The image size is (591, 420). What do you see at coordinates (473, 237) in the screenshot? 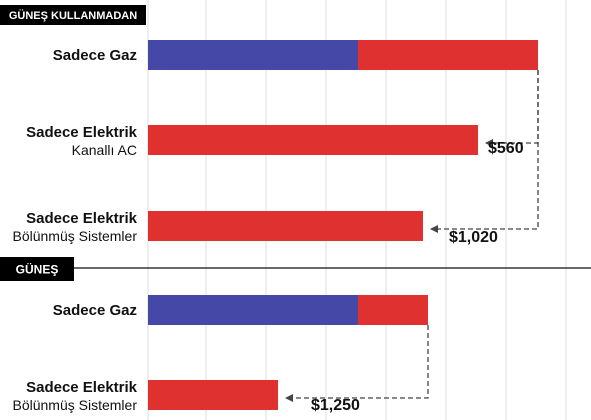
I see `saving-label: $1,020` at bounding box center [473, 237].